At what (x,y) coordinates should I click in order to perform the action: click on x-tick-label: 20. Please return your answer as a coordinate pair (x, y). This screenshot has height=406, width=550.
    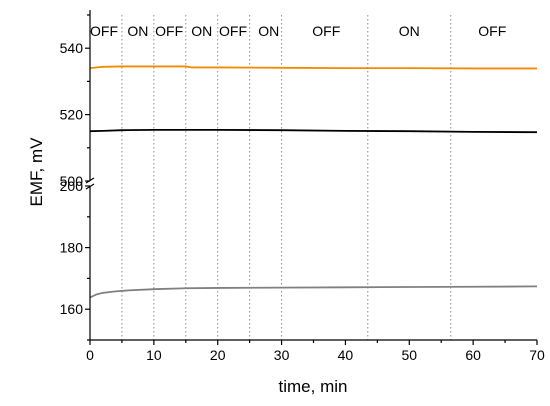
    Looking at the image, I should click on (218, 355).